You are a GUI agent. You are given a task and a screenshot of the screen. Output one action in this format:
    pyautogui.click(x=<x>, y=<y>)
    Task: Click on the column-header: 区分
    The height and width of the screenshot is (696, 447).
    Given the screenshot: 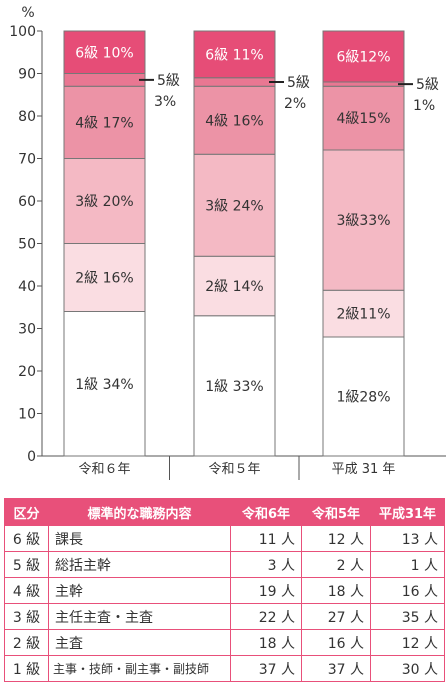 What is the action you would take?
    pyautogui.click(x=26, y=512)
    